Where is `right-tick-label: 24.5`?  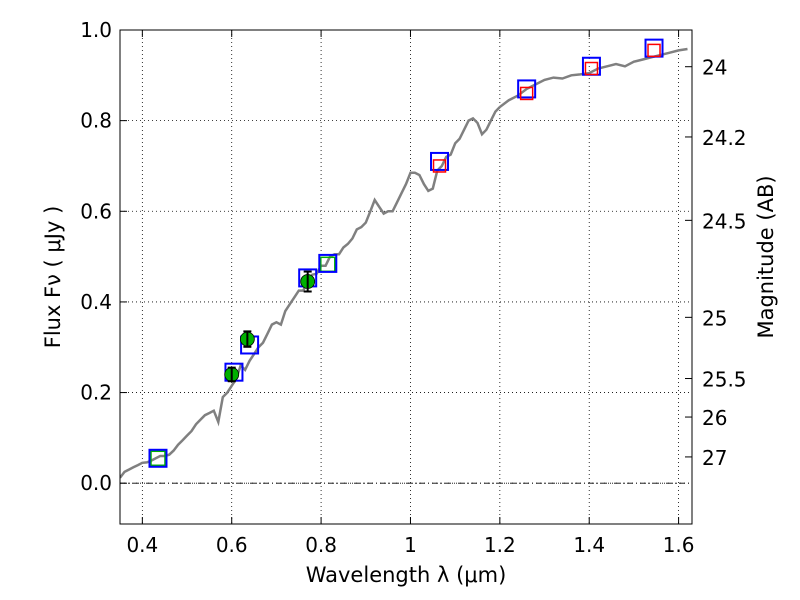 right-tick-label: 24.5 is located at coordinates (724, 221).